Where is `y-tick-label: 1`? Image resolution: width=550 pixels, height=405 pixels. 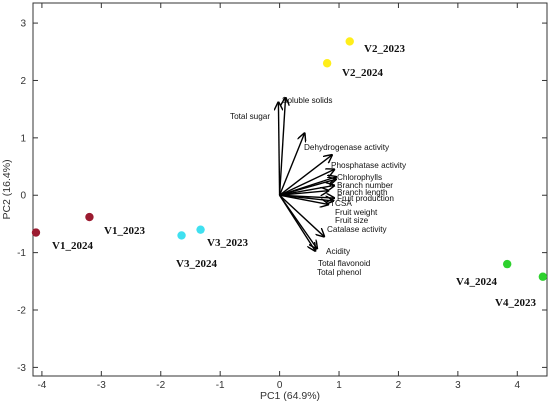
y-tick-label: 1 is located at coordinates (23, 138).